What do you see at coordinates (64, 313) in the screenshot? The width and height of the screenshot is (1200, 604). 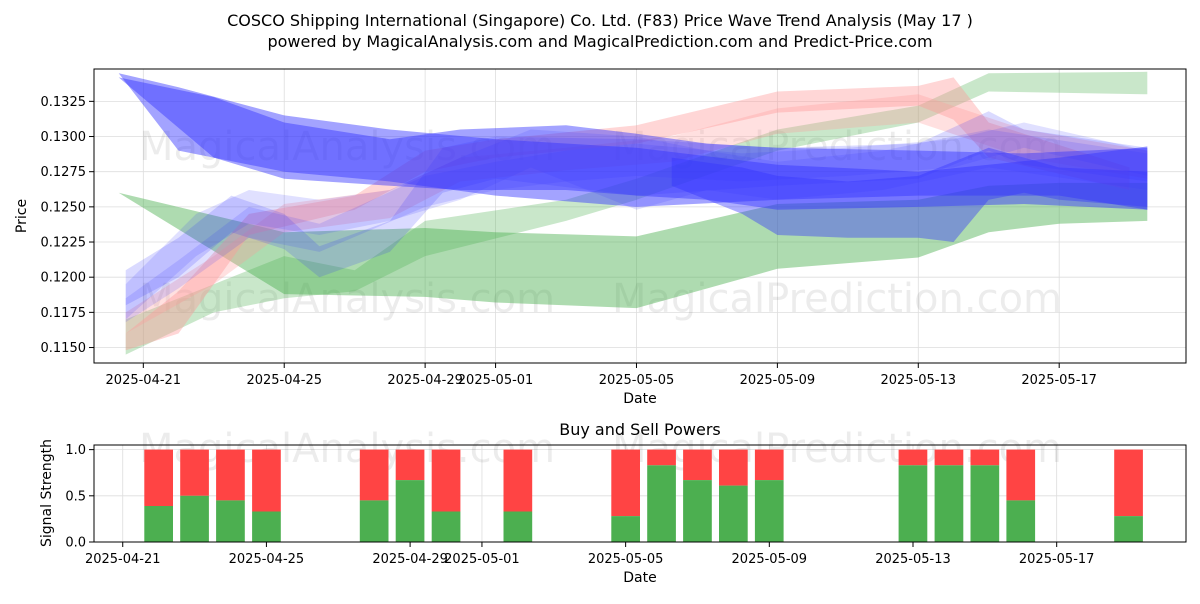 I see `price-y-tick-label: 0.1175` at bounding box center [64, 313].